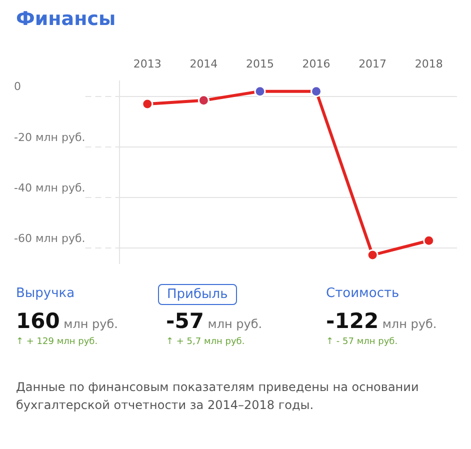 The width and height of the screenshot is (471, 449). I want to click on text: Данные по финансовым показателям приведены на основании бухгалтерской отчетности за 2014–2018 годы., so click(218, 396).